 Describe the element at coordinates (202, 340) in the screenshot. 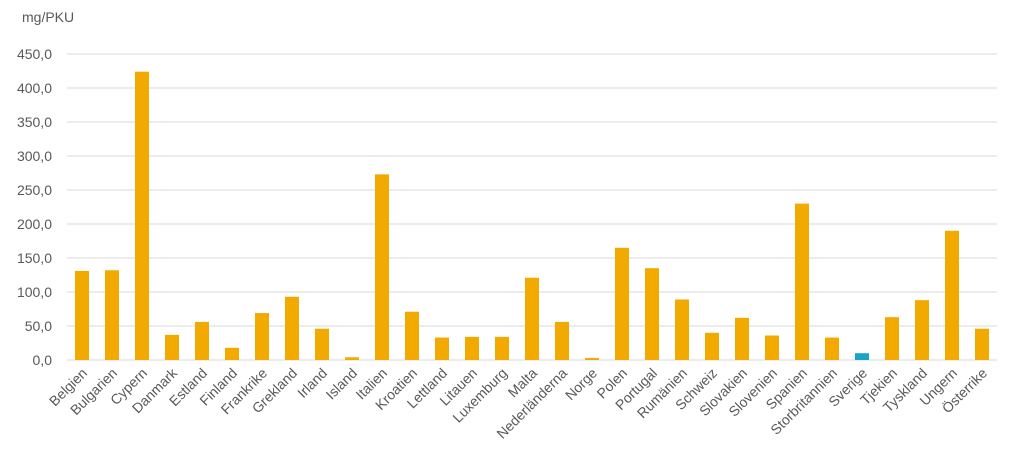

I see `bar-estland` at that location.